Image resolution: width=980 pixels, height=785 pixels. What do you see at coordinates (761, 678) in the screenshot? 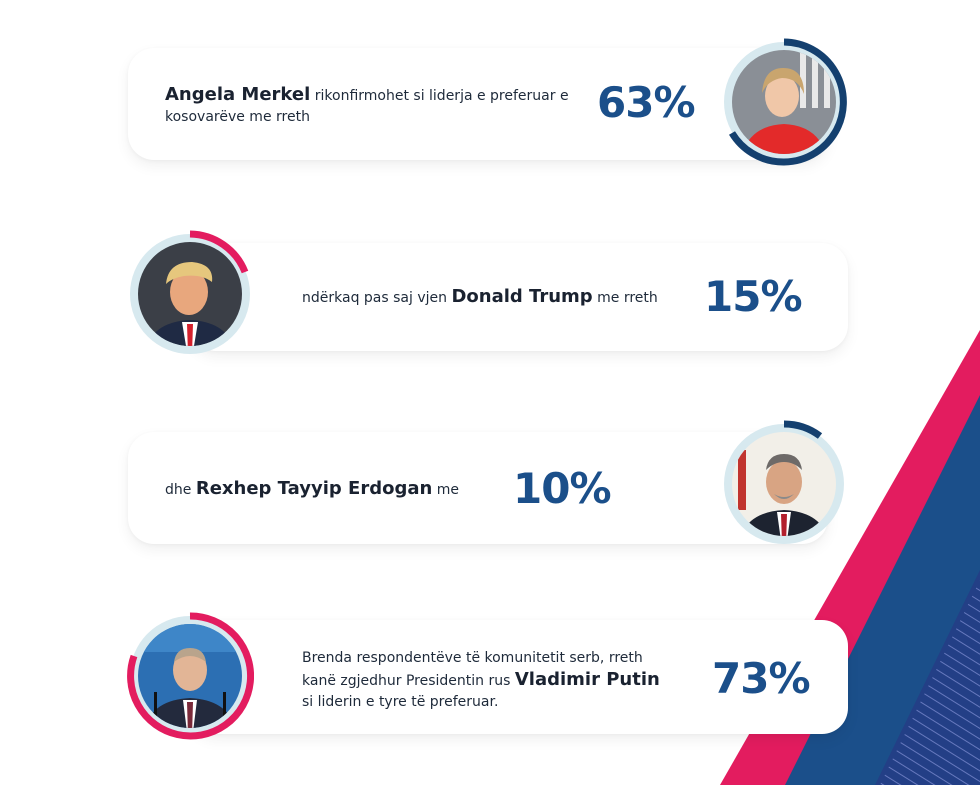
I see `putin-percent: 73%` at bounding box center [761, 678].